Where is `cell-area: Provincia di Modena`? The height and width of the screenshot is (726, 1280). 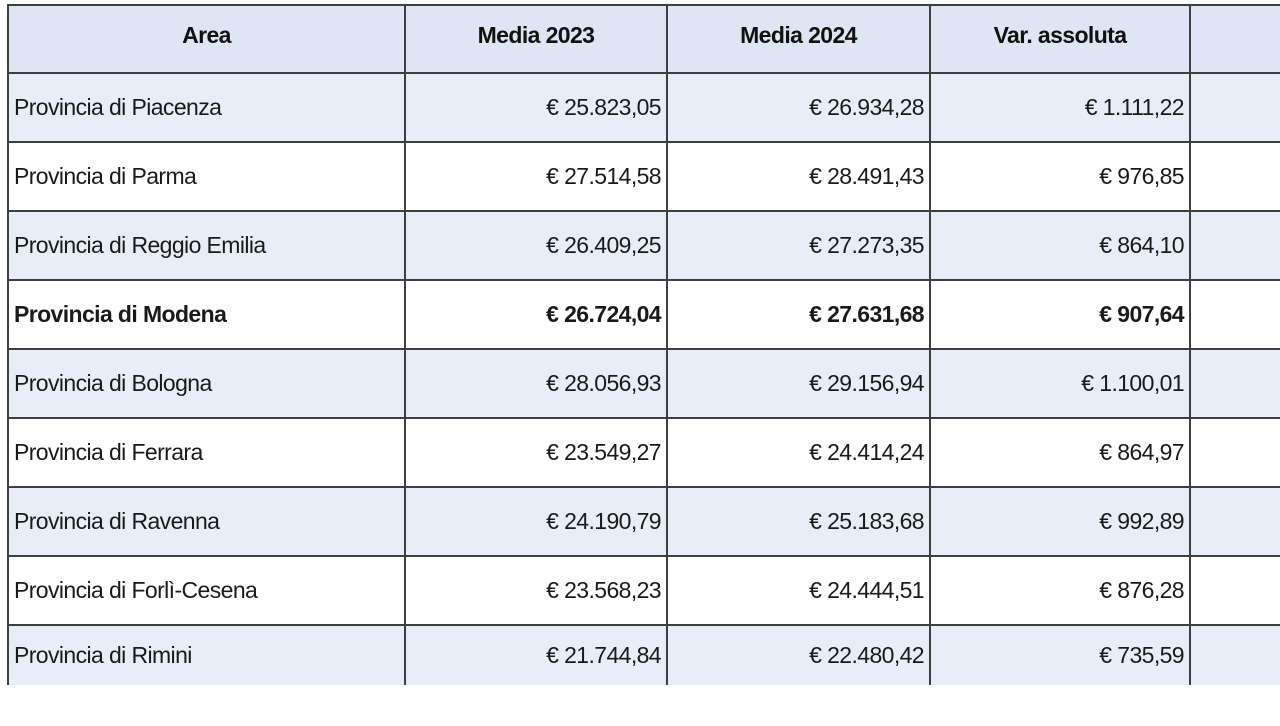
cell-area: Provincia di Modena is located at coordinates (206, 314).